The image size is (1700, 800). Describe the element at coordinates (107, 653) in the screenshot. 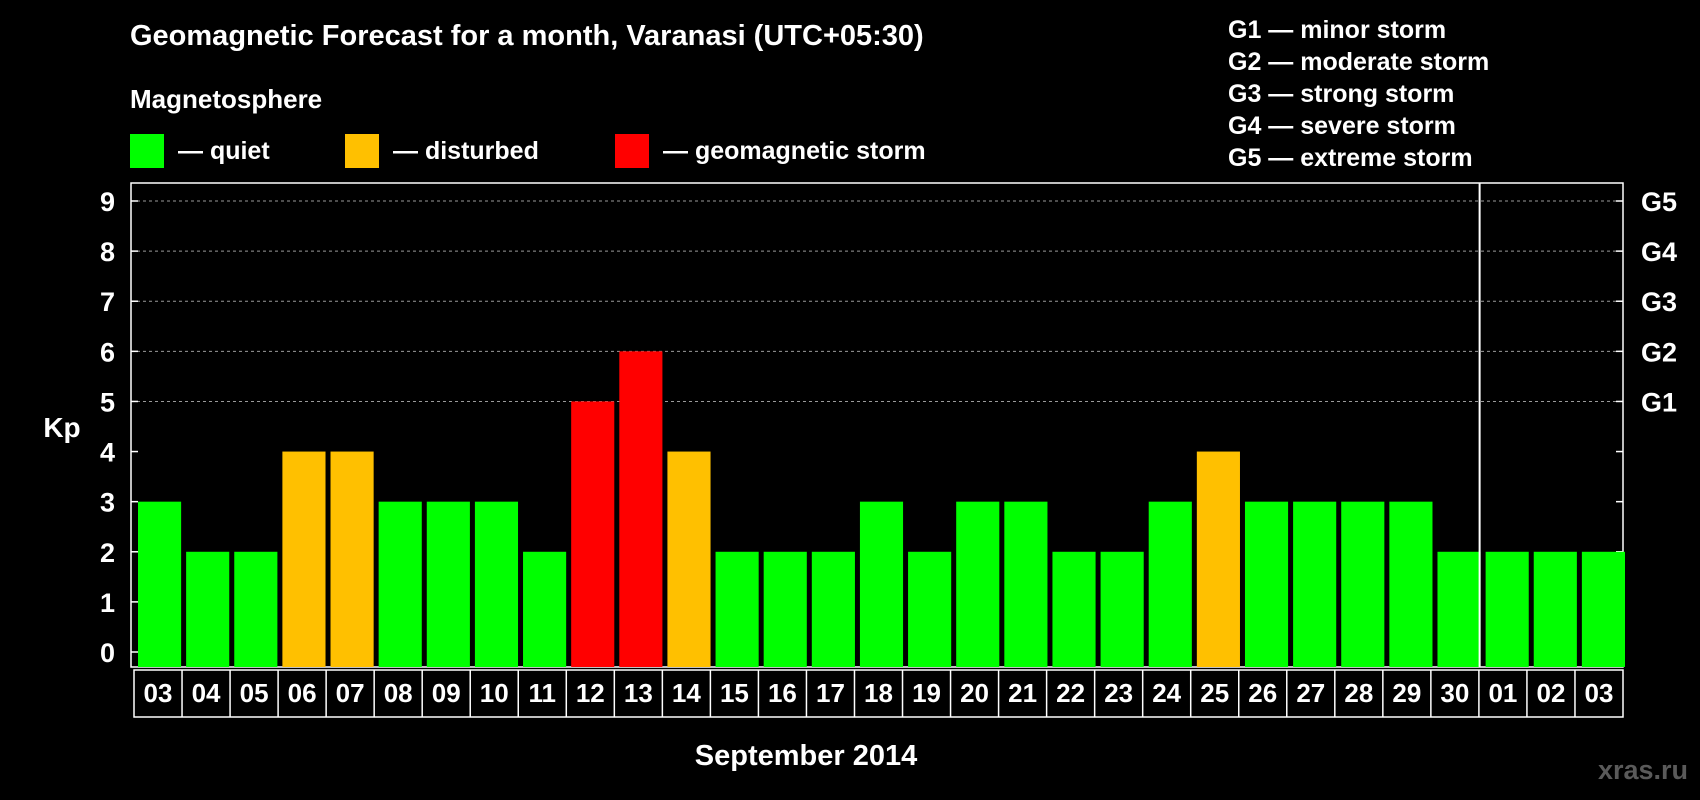

I see `y-tick-label-0: 0` at that location.